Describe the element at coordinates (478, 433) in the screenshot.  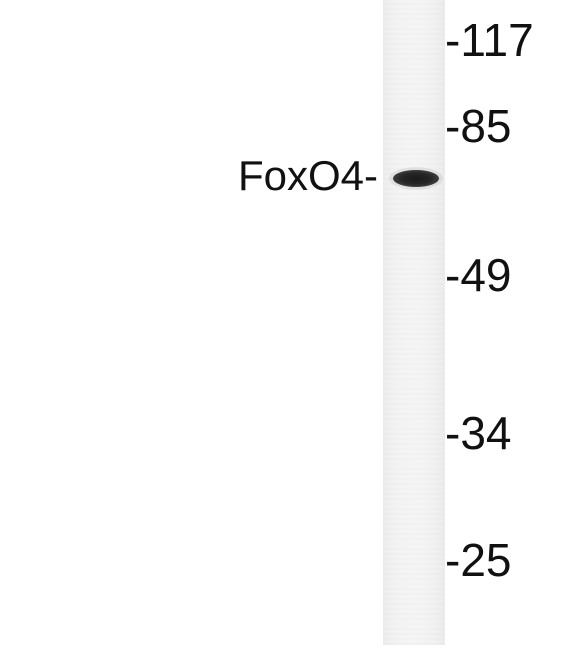
I see `marker-34: -34` at that location.